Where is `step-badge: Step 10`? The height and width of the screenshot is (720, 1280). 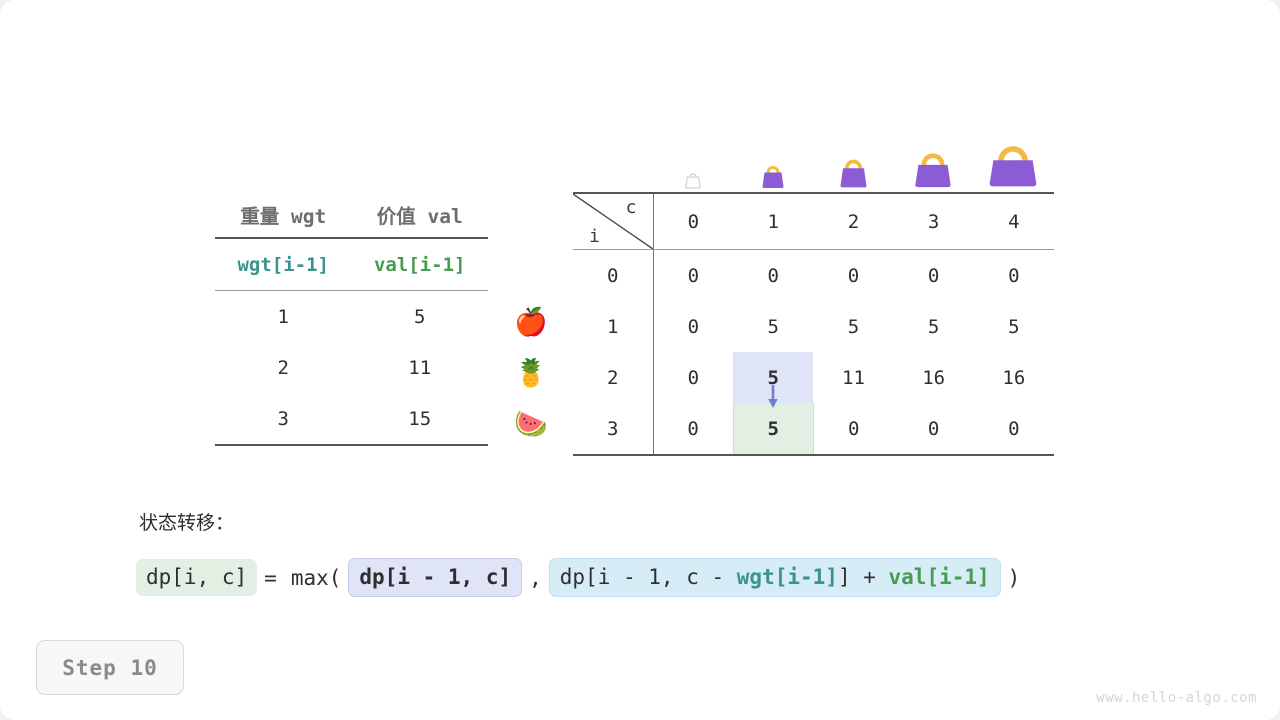
step-badge: Step 10 is located at coordinates (110, 667).